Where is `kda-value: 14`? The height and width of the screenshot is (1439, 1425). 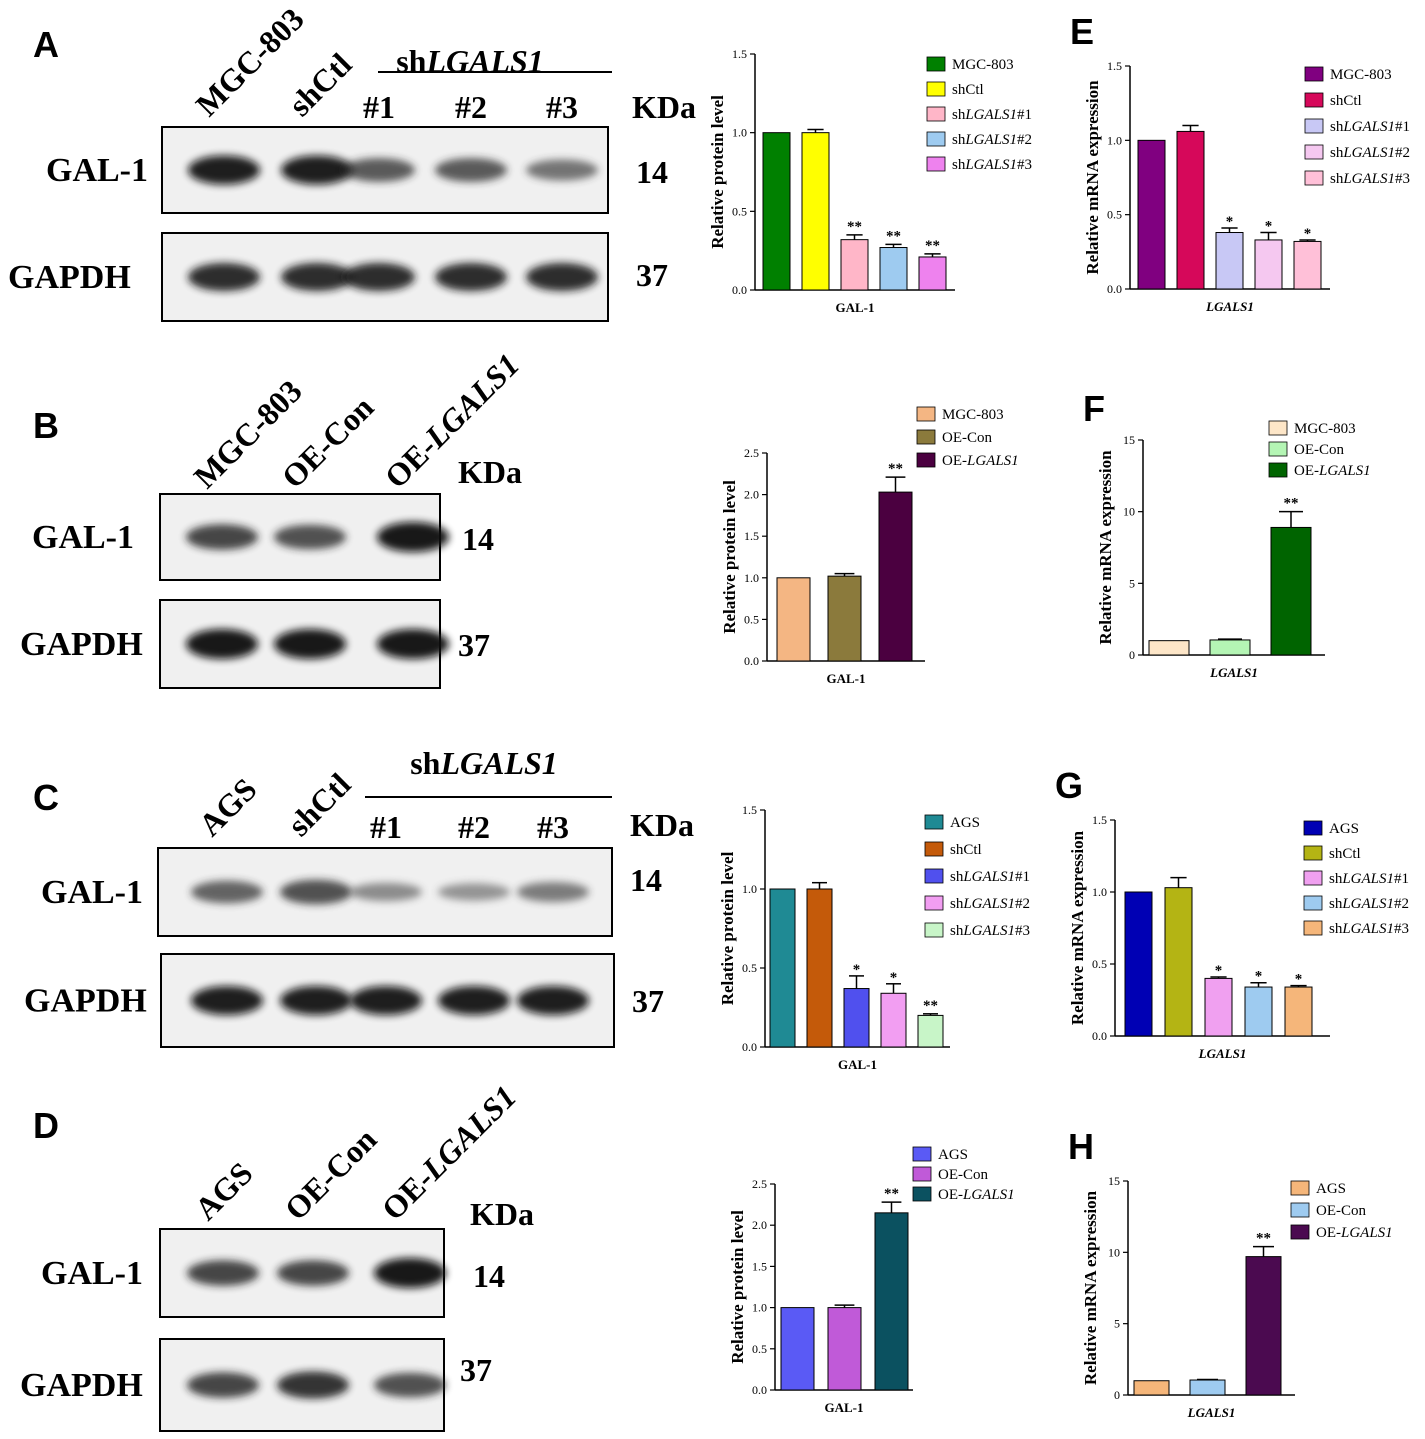 kda-value: 14 is located at coordinates (646, 880).